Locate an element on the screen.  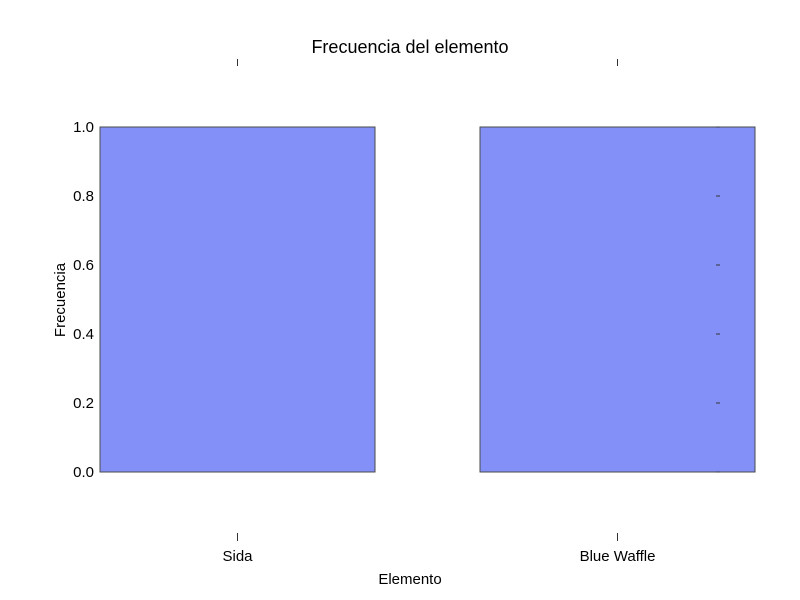
y-tick-label: 0.2 is located at coordinates (83, 403).